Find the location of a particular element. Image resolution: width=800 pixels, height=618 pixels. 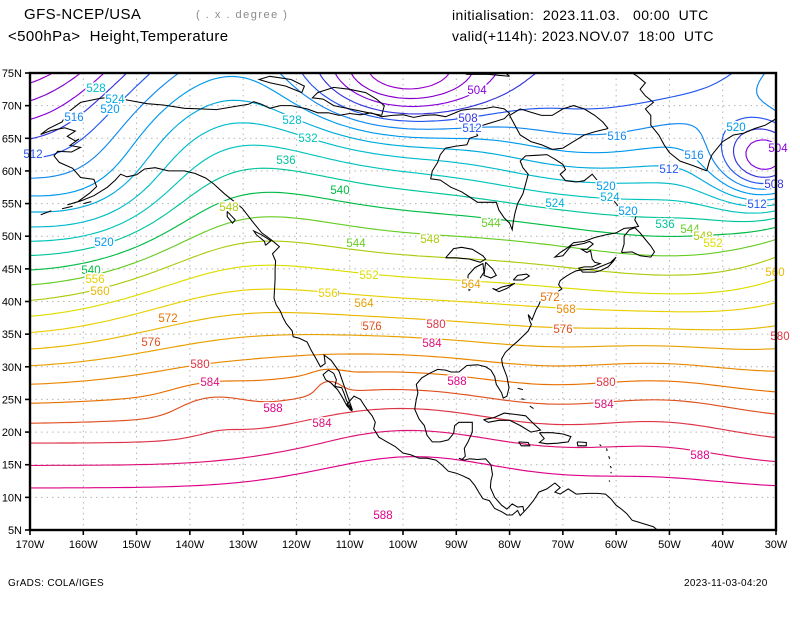

svg-text: 30N is located at coordinates (12, 368).